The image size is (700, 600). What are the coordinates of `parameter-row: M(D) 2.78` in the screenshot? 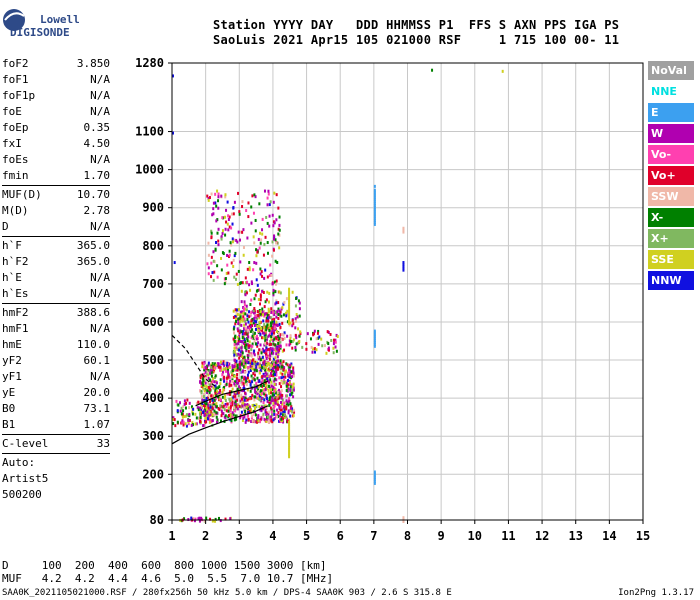 It's located at (56, 211).